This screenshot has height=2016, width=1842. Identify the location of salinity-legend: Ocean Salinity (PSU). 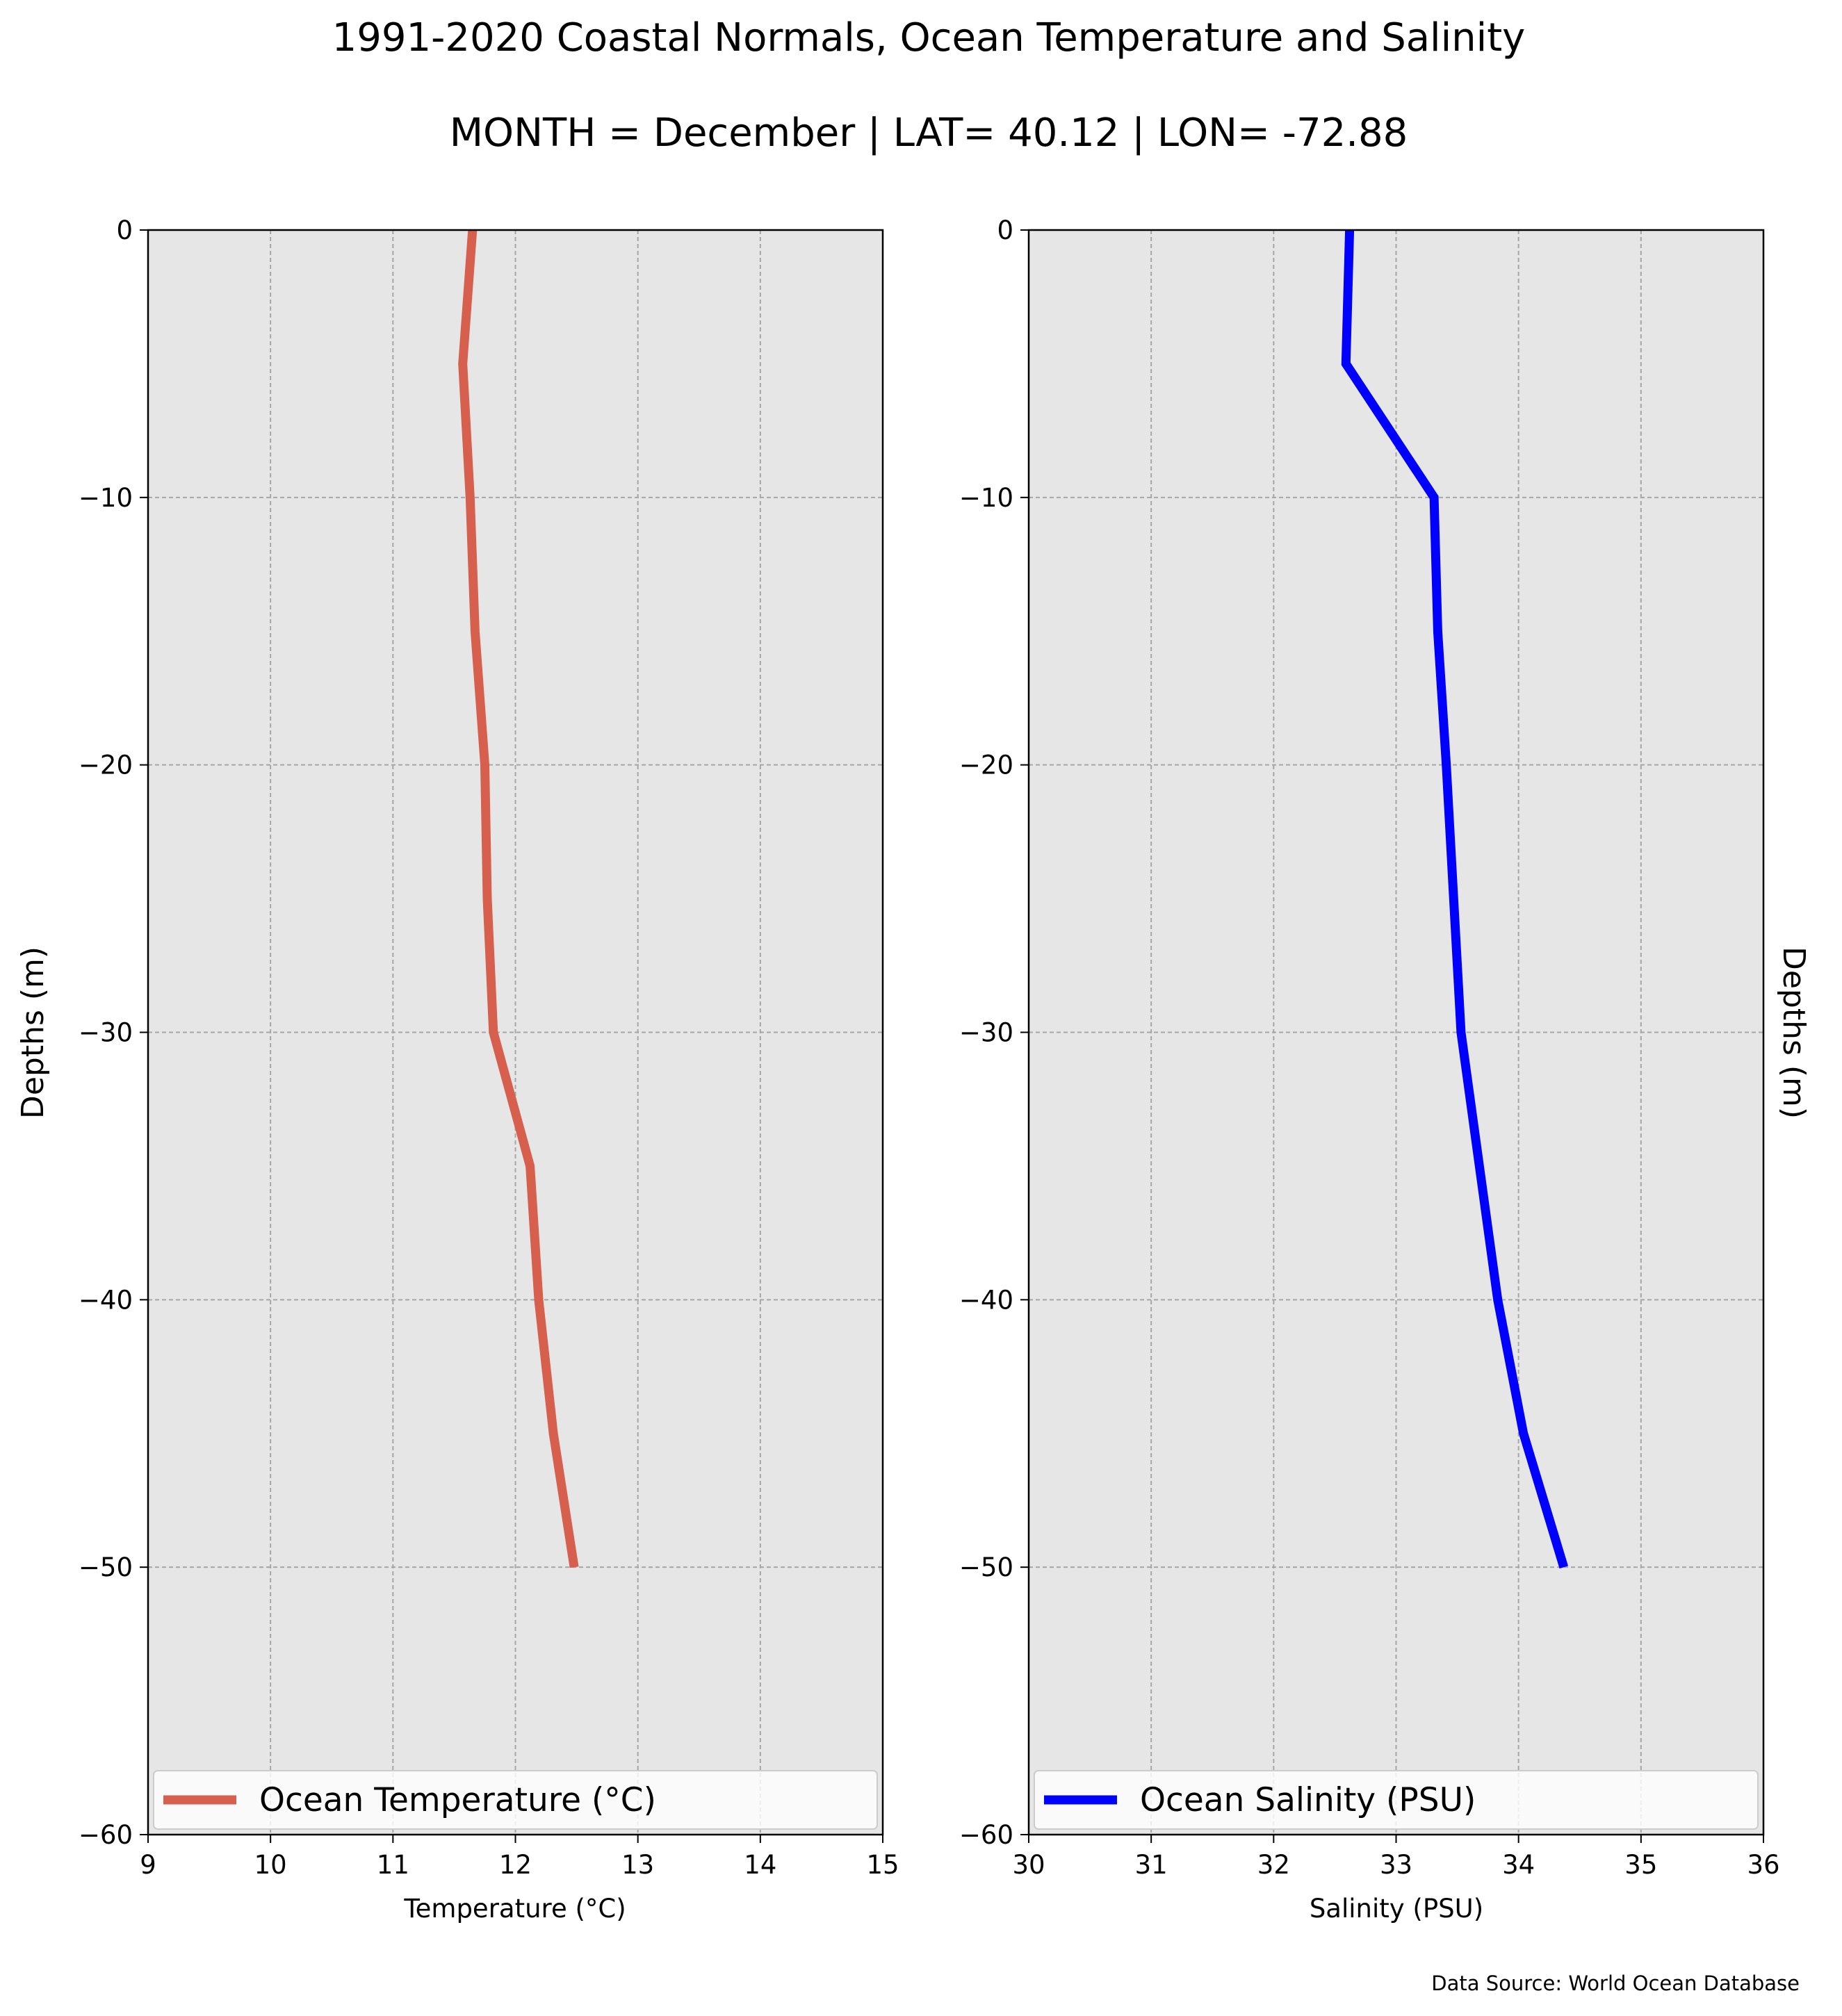
(1396, 1800).